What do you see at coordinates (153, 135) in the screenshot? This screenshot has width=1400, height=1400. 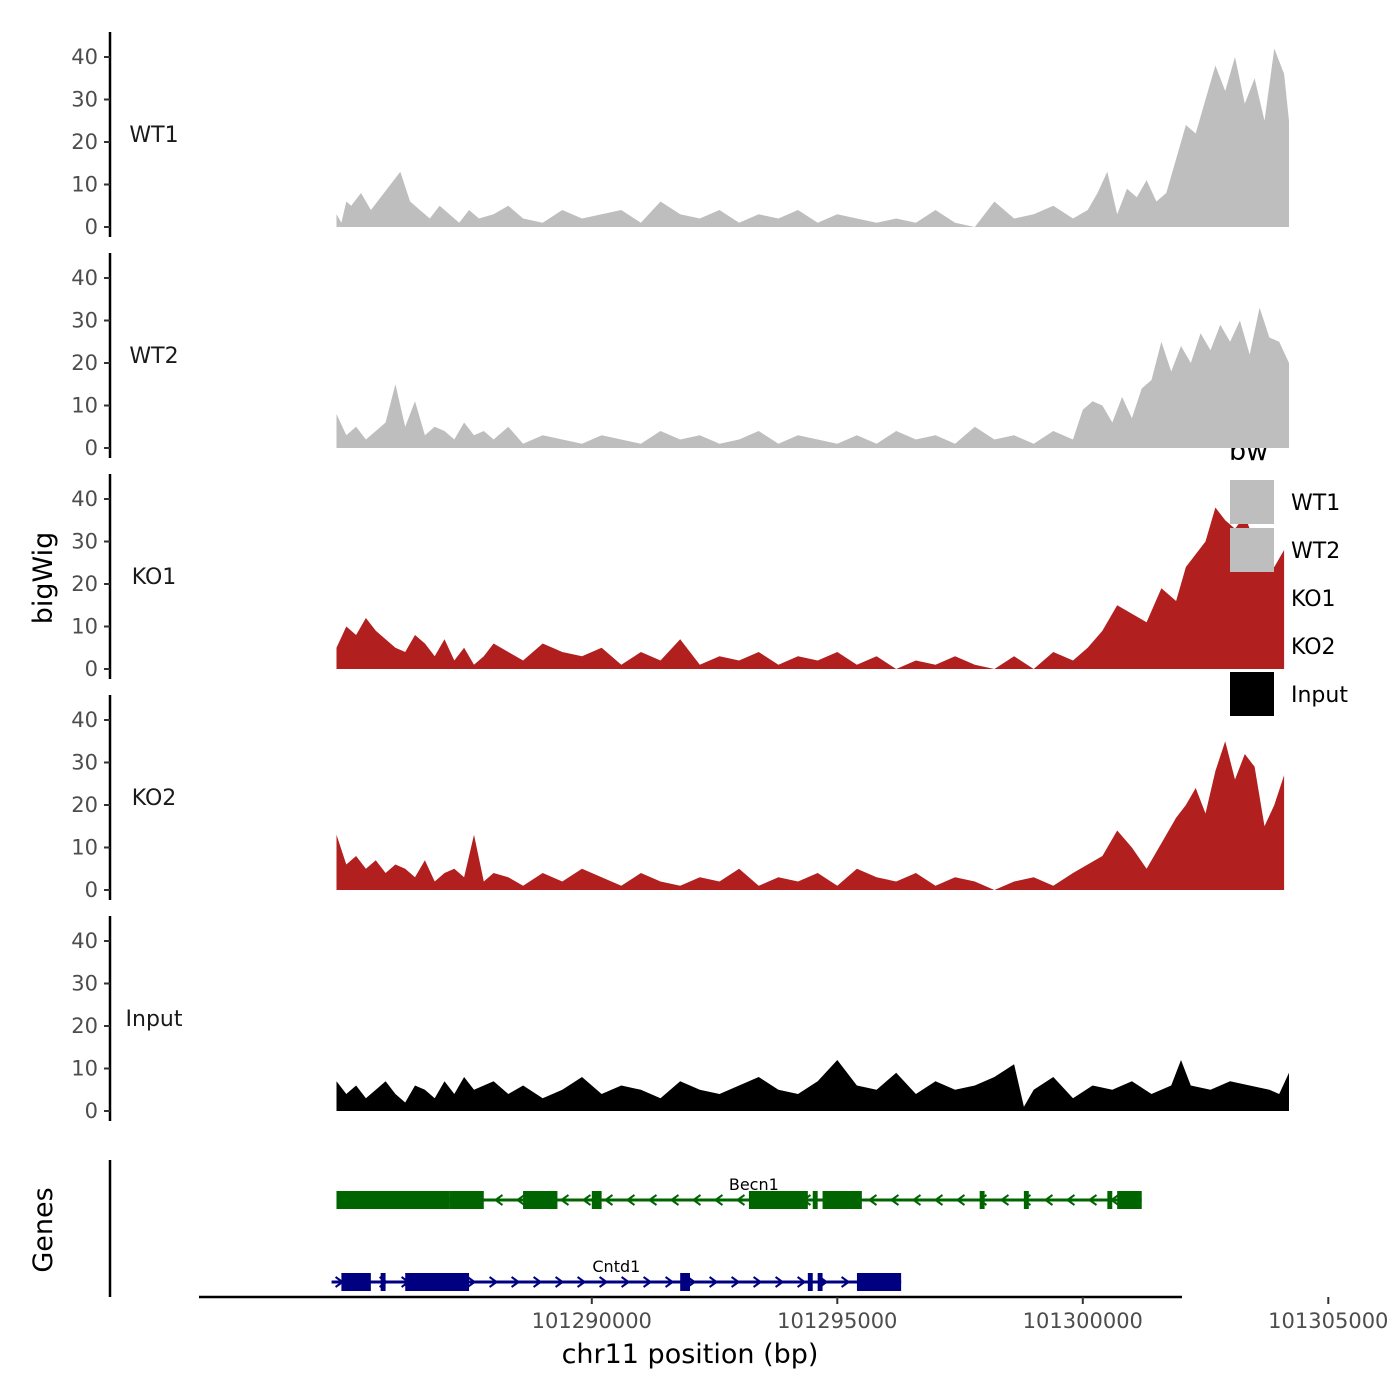 I see `track-label: WT1` at bounding box center [153, 135].